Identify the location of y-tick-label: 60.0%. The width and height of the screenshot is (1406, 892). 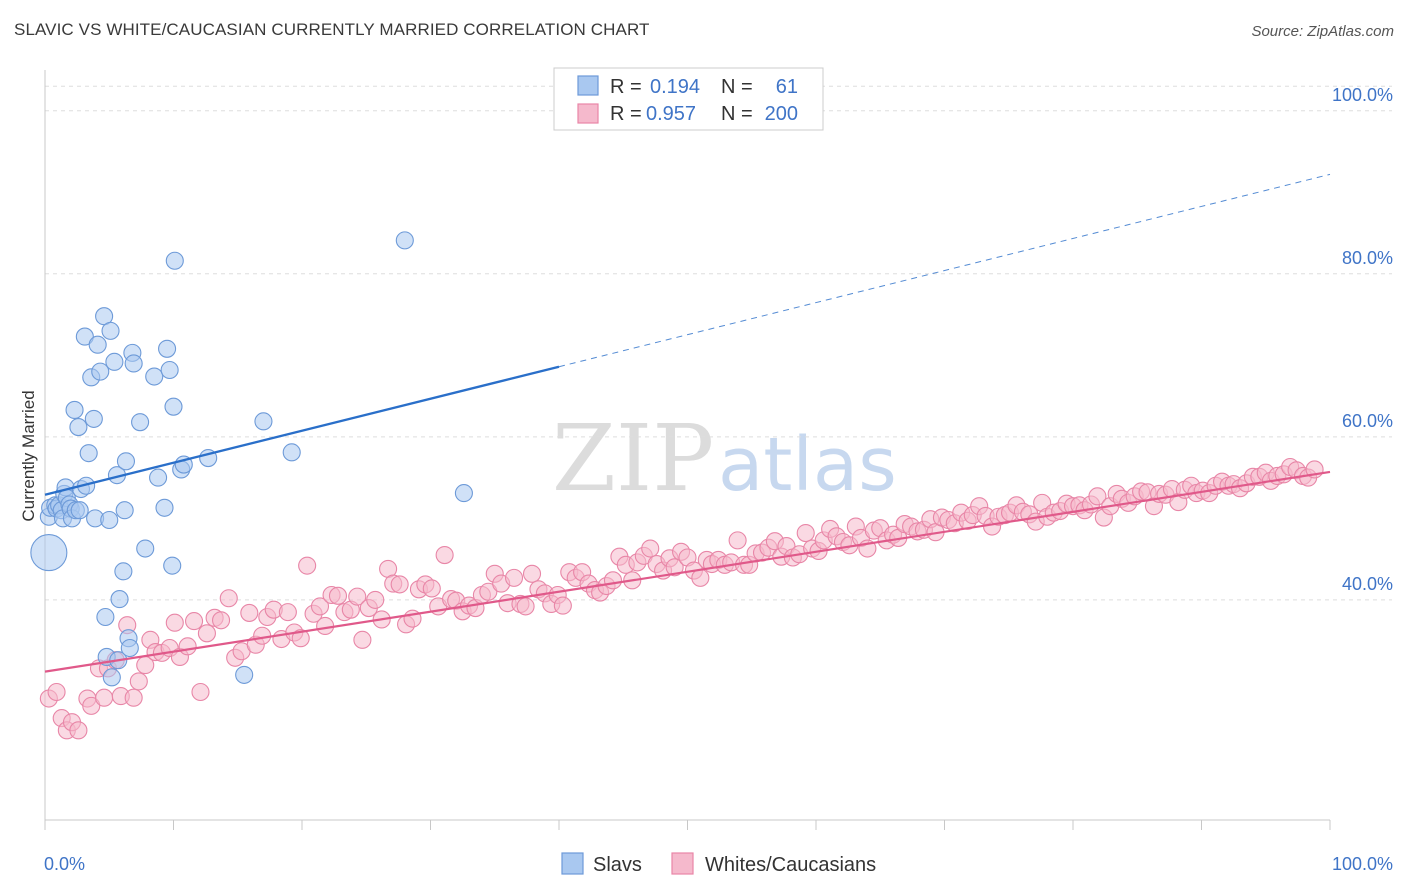
(1367, 421).